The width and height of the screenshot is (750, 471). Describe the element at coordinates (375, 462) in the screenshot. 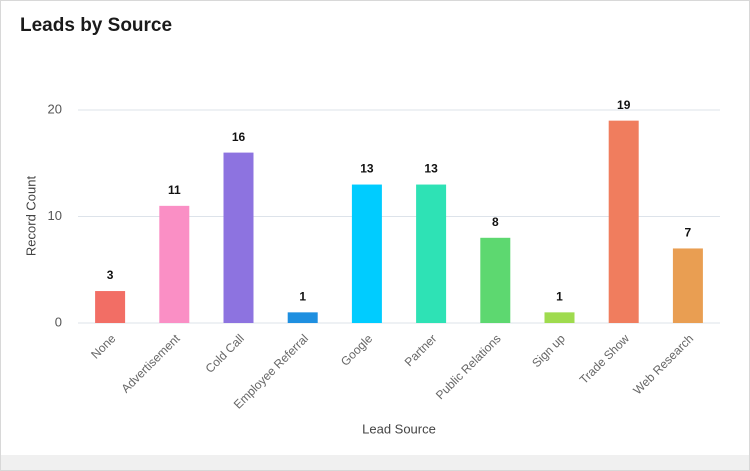

I see `footer-strip` at that location.